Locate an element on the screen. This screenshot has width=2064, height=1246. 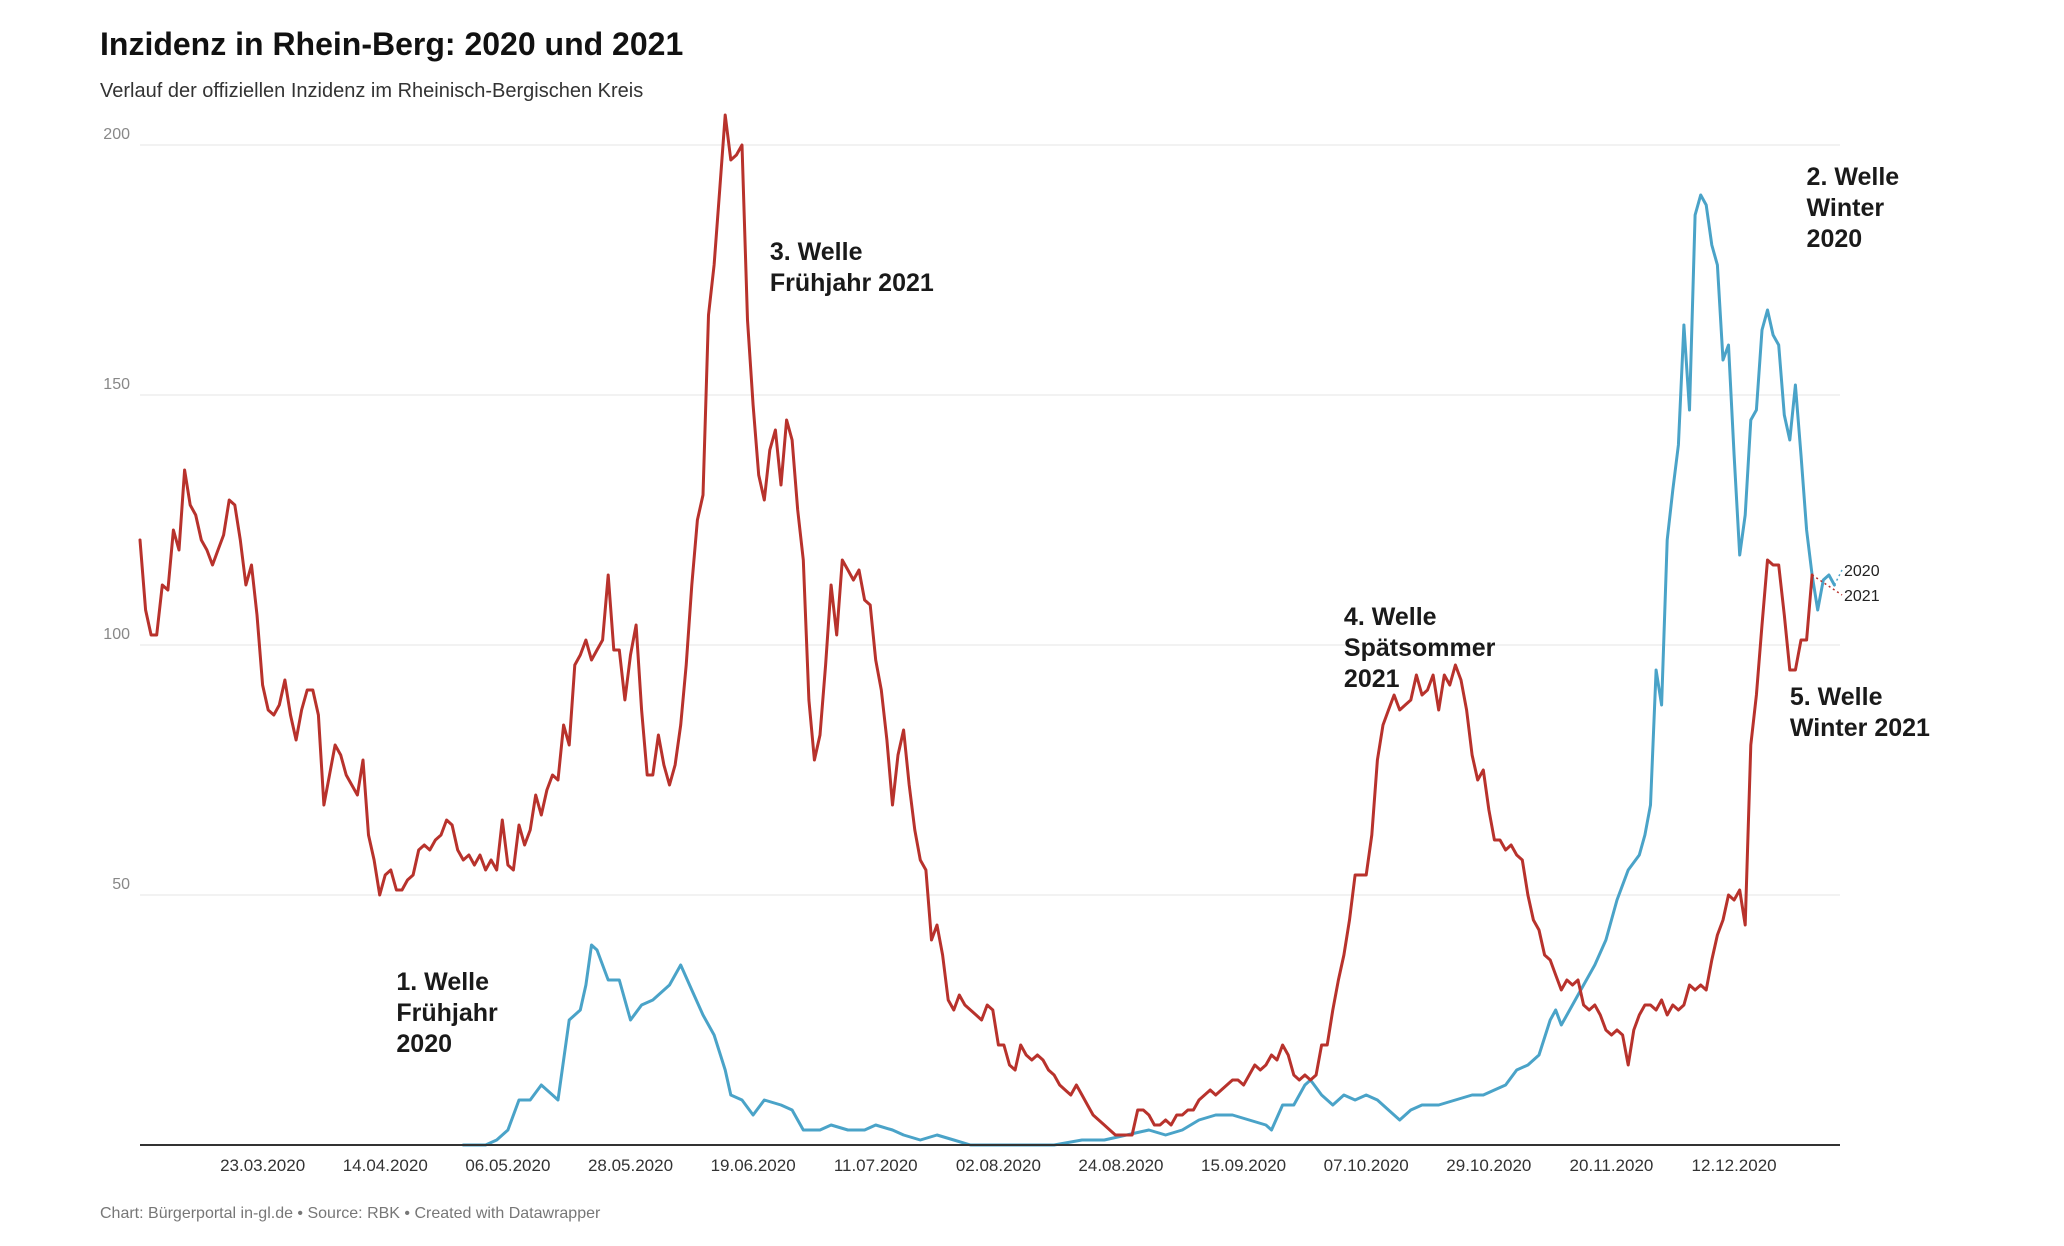
y-tick-label: 50 is located at coordinates (121, 884).